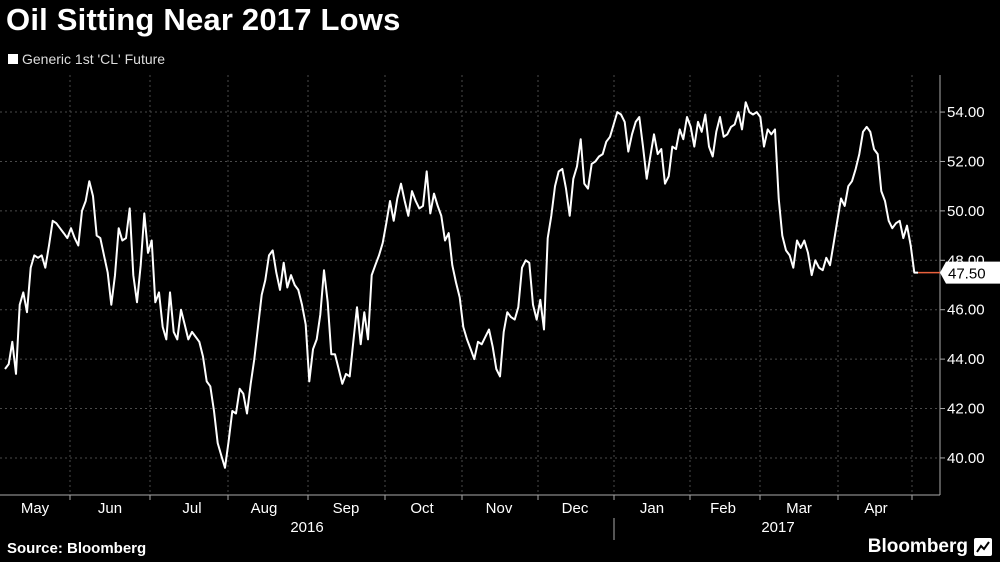 This screenshot has height=562, width=1000. What do you see at coordinates (875, 508) in the screenshot?
I see `x-tick-label-month: Apr` at bounding box center [875, 508].